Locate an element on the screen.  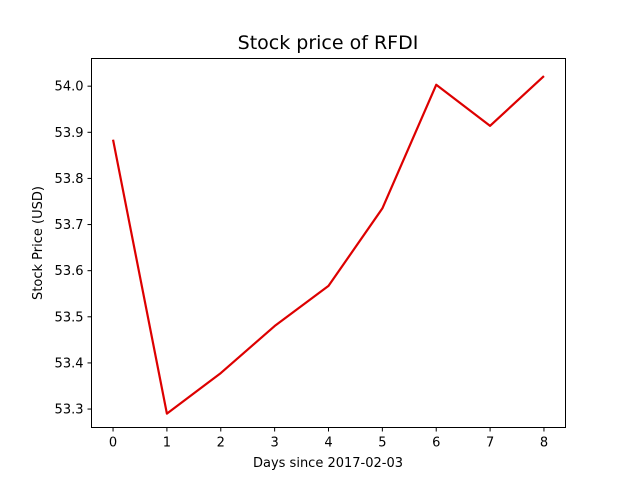
y-tick-label: 54.0 is located at coordinates (69, 87).